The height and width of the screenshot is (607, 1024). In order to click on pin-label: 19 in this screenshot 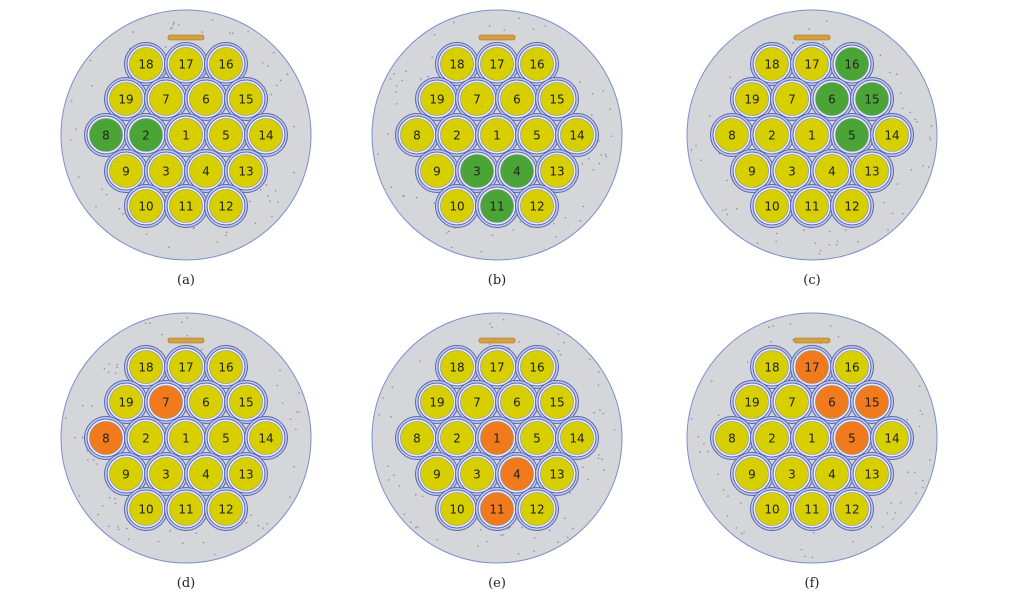, I will do `click(436, 100)`.